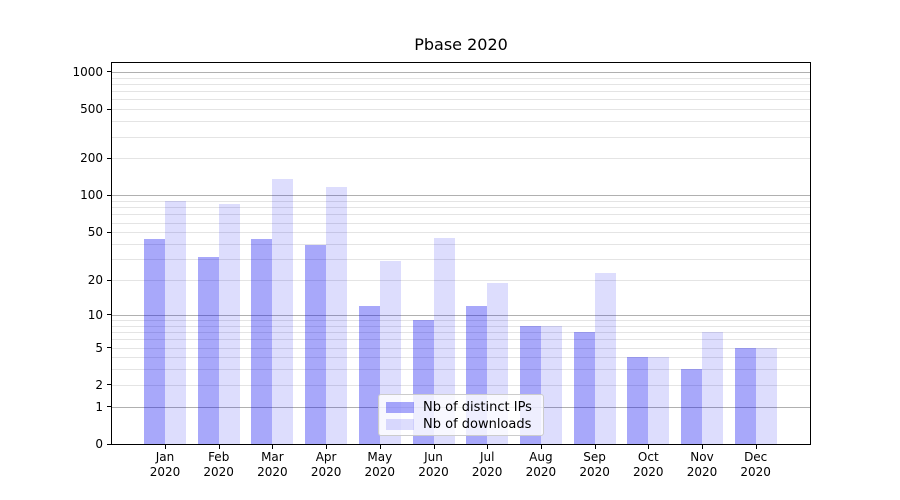  What do you see at coordinates (488, 447) in the screenshot?
I see `x-tick-mark-jul` at bounding box center [488, 447].